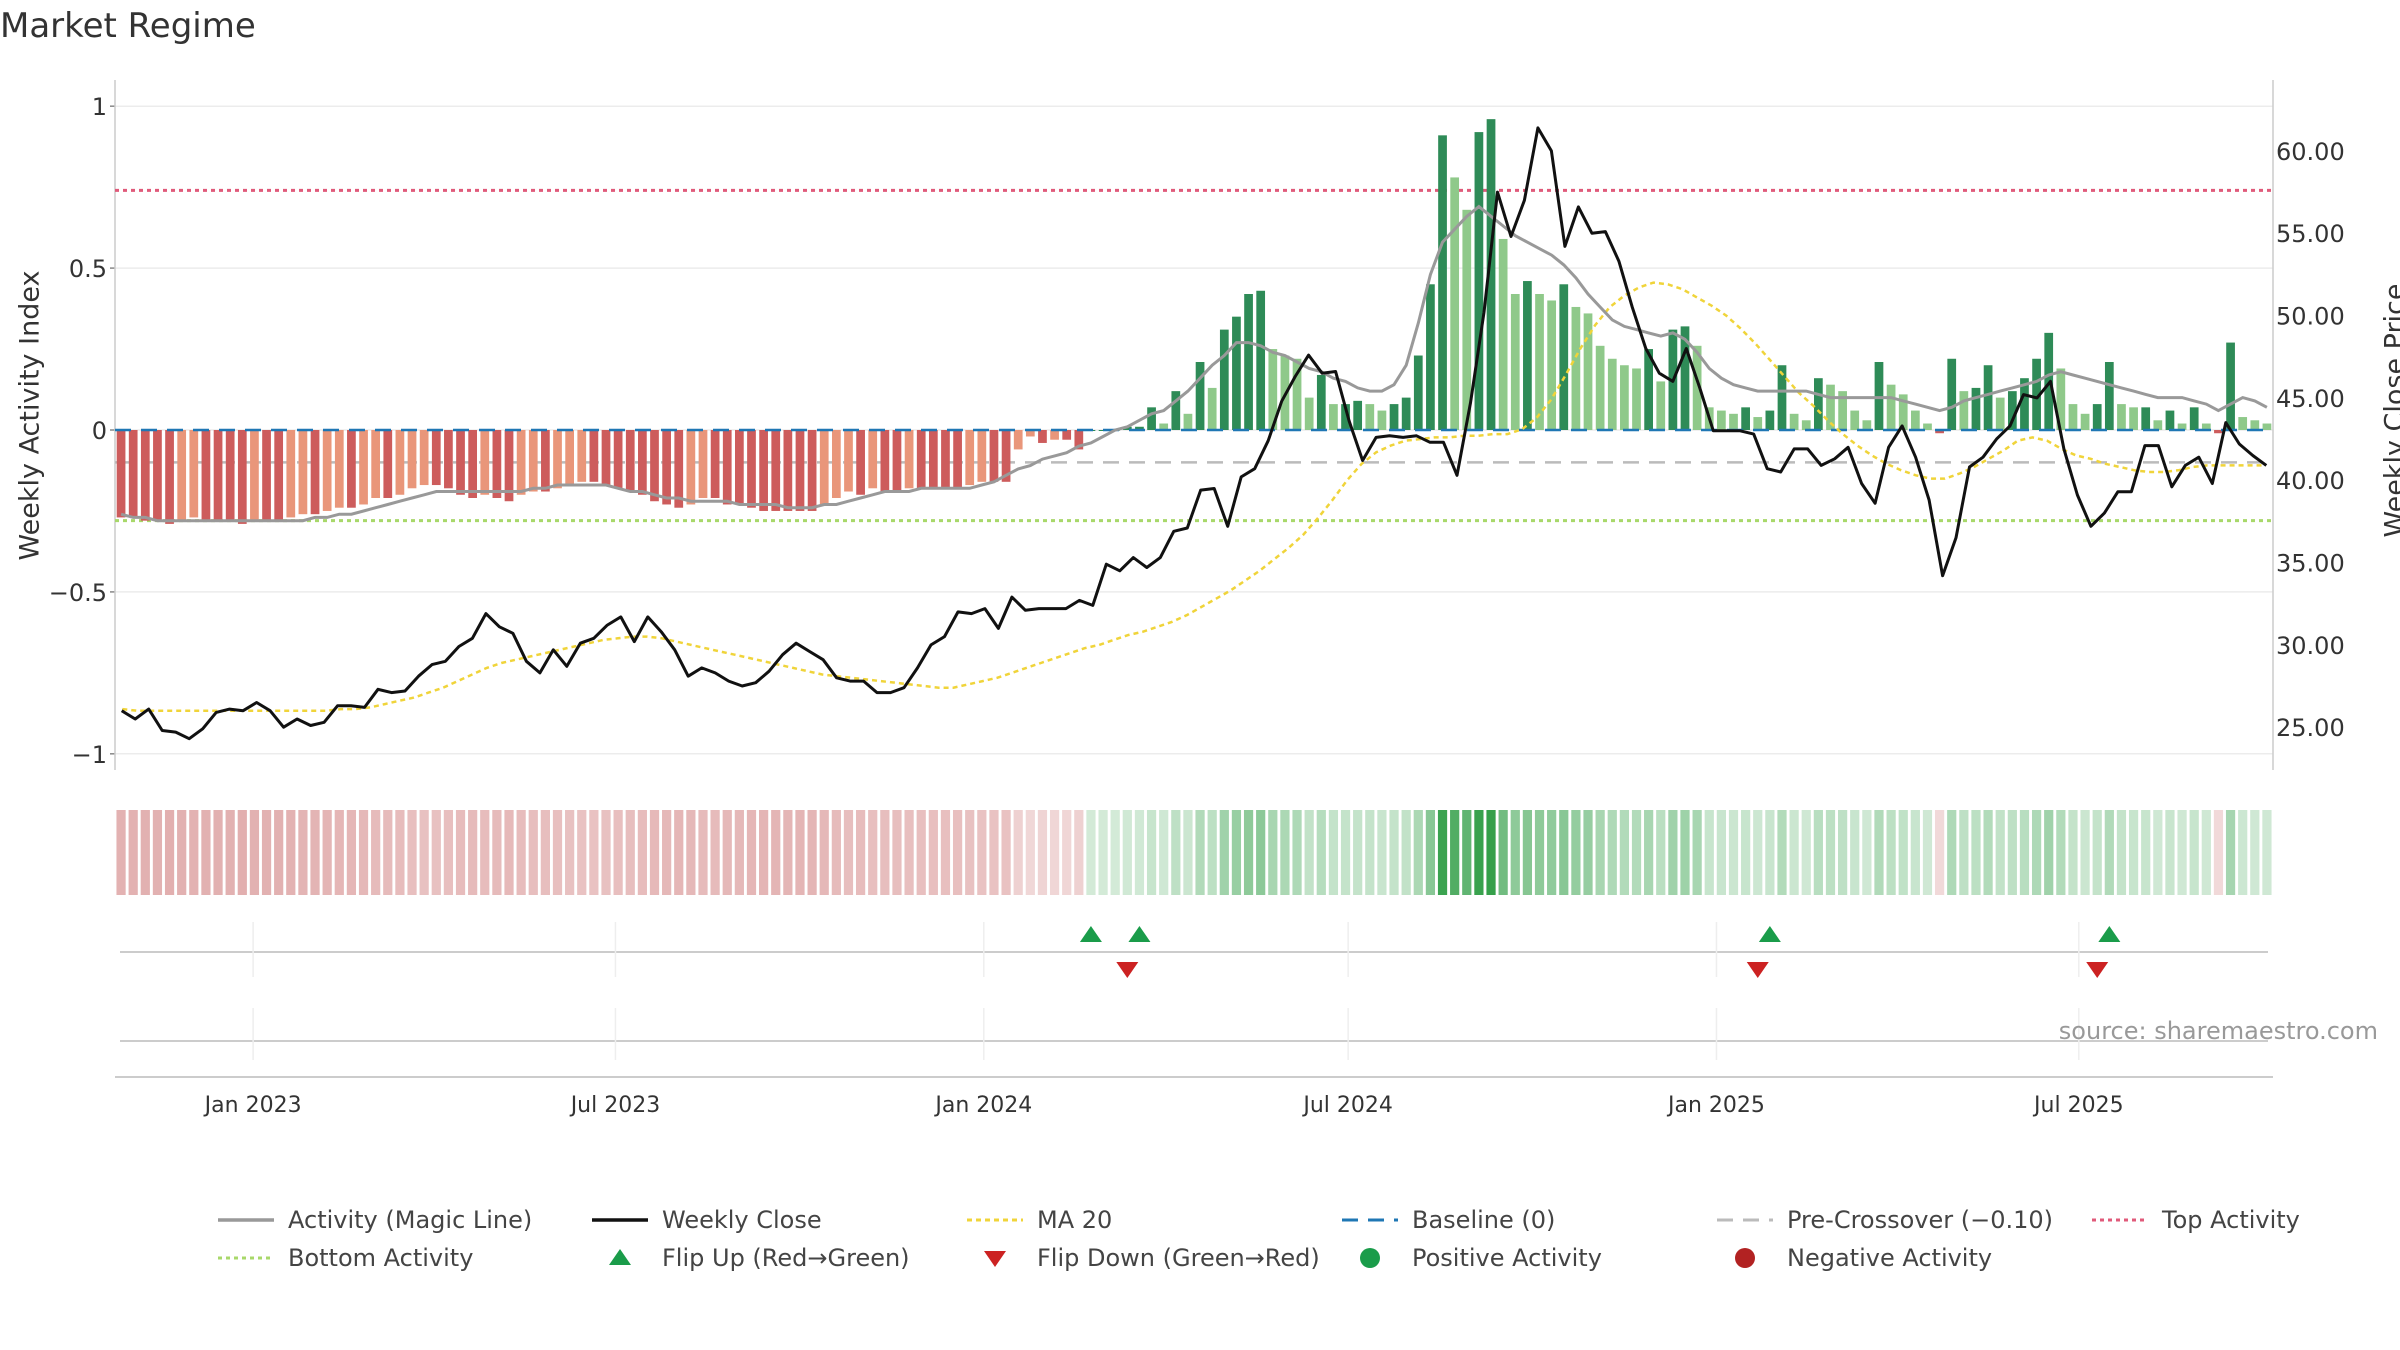 The image size is (2400, 1350). I want to click on flip-up-marker, so click(2109, 934).